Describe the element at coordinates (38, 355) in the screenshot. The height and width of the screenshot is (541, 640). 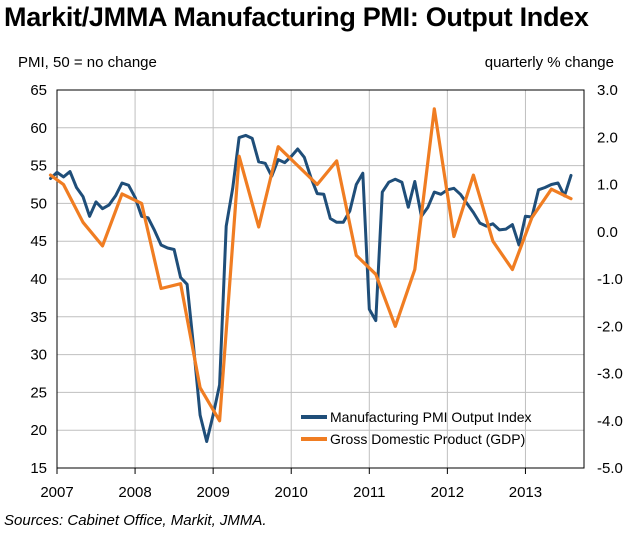
I see `left-tick-label-7: 30` at that location.